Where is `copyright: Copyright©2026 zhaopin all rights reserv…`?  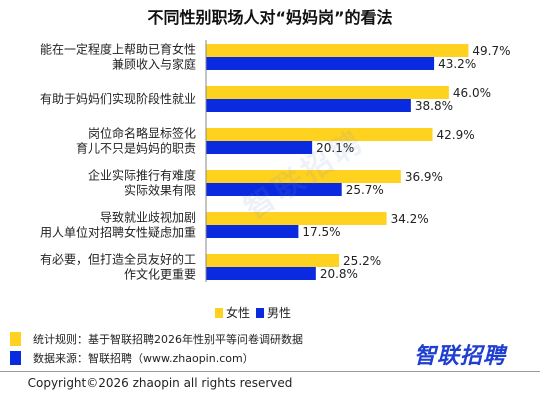 copyright: Copyright©2026 zhaopin all rights reserv… is located at coordinates (160, 383).